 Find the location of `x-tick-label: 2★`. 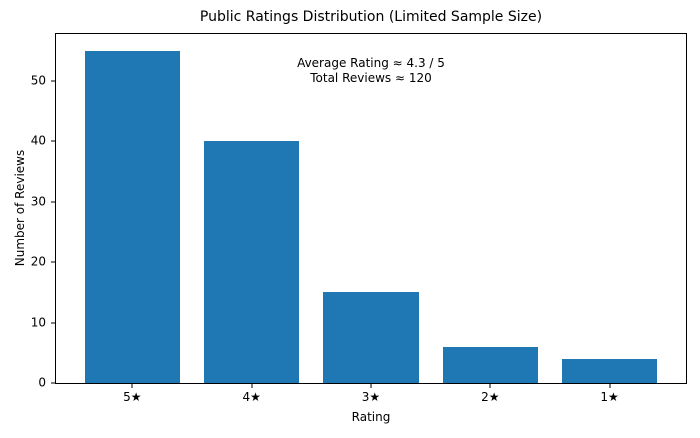

x-tick-label: 2★ is located at coordinates (490, 397).